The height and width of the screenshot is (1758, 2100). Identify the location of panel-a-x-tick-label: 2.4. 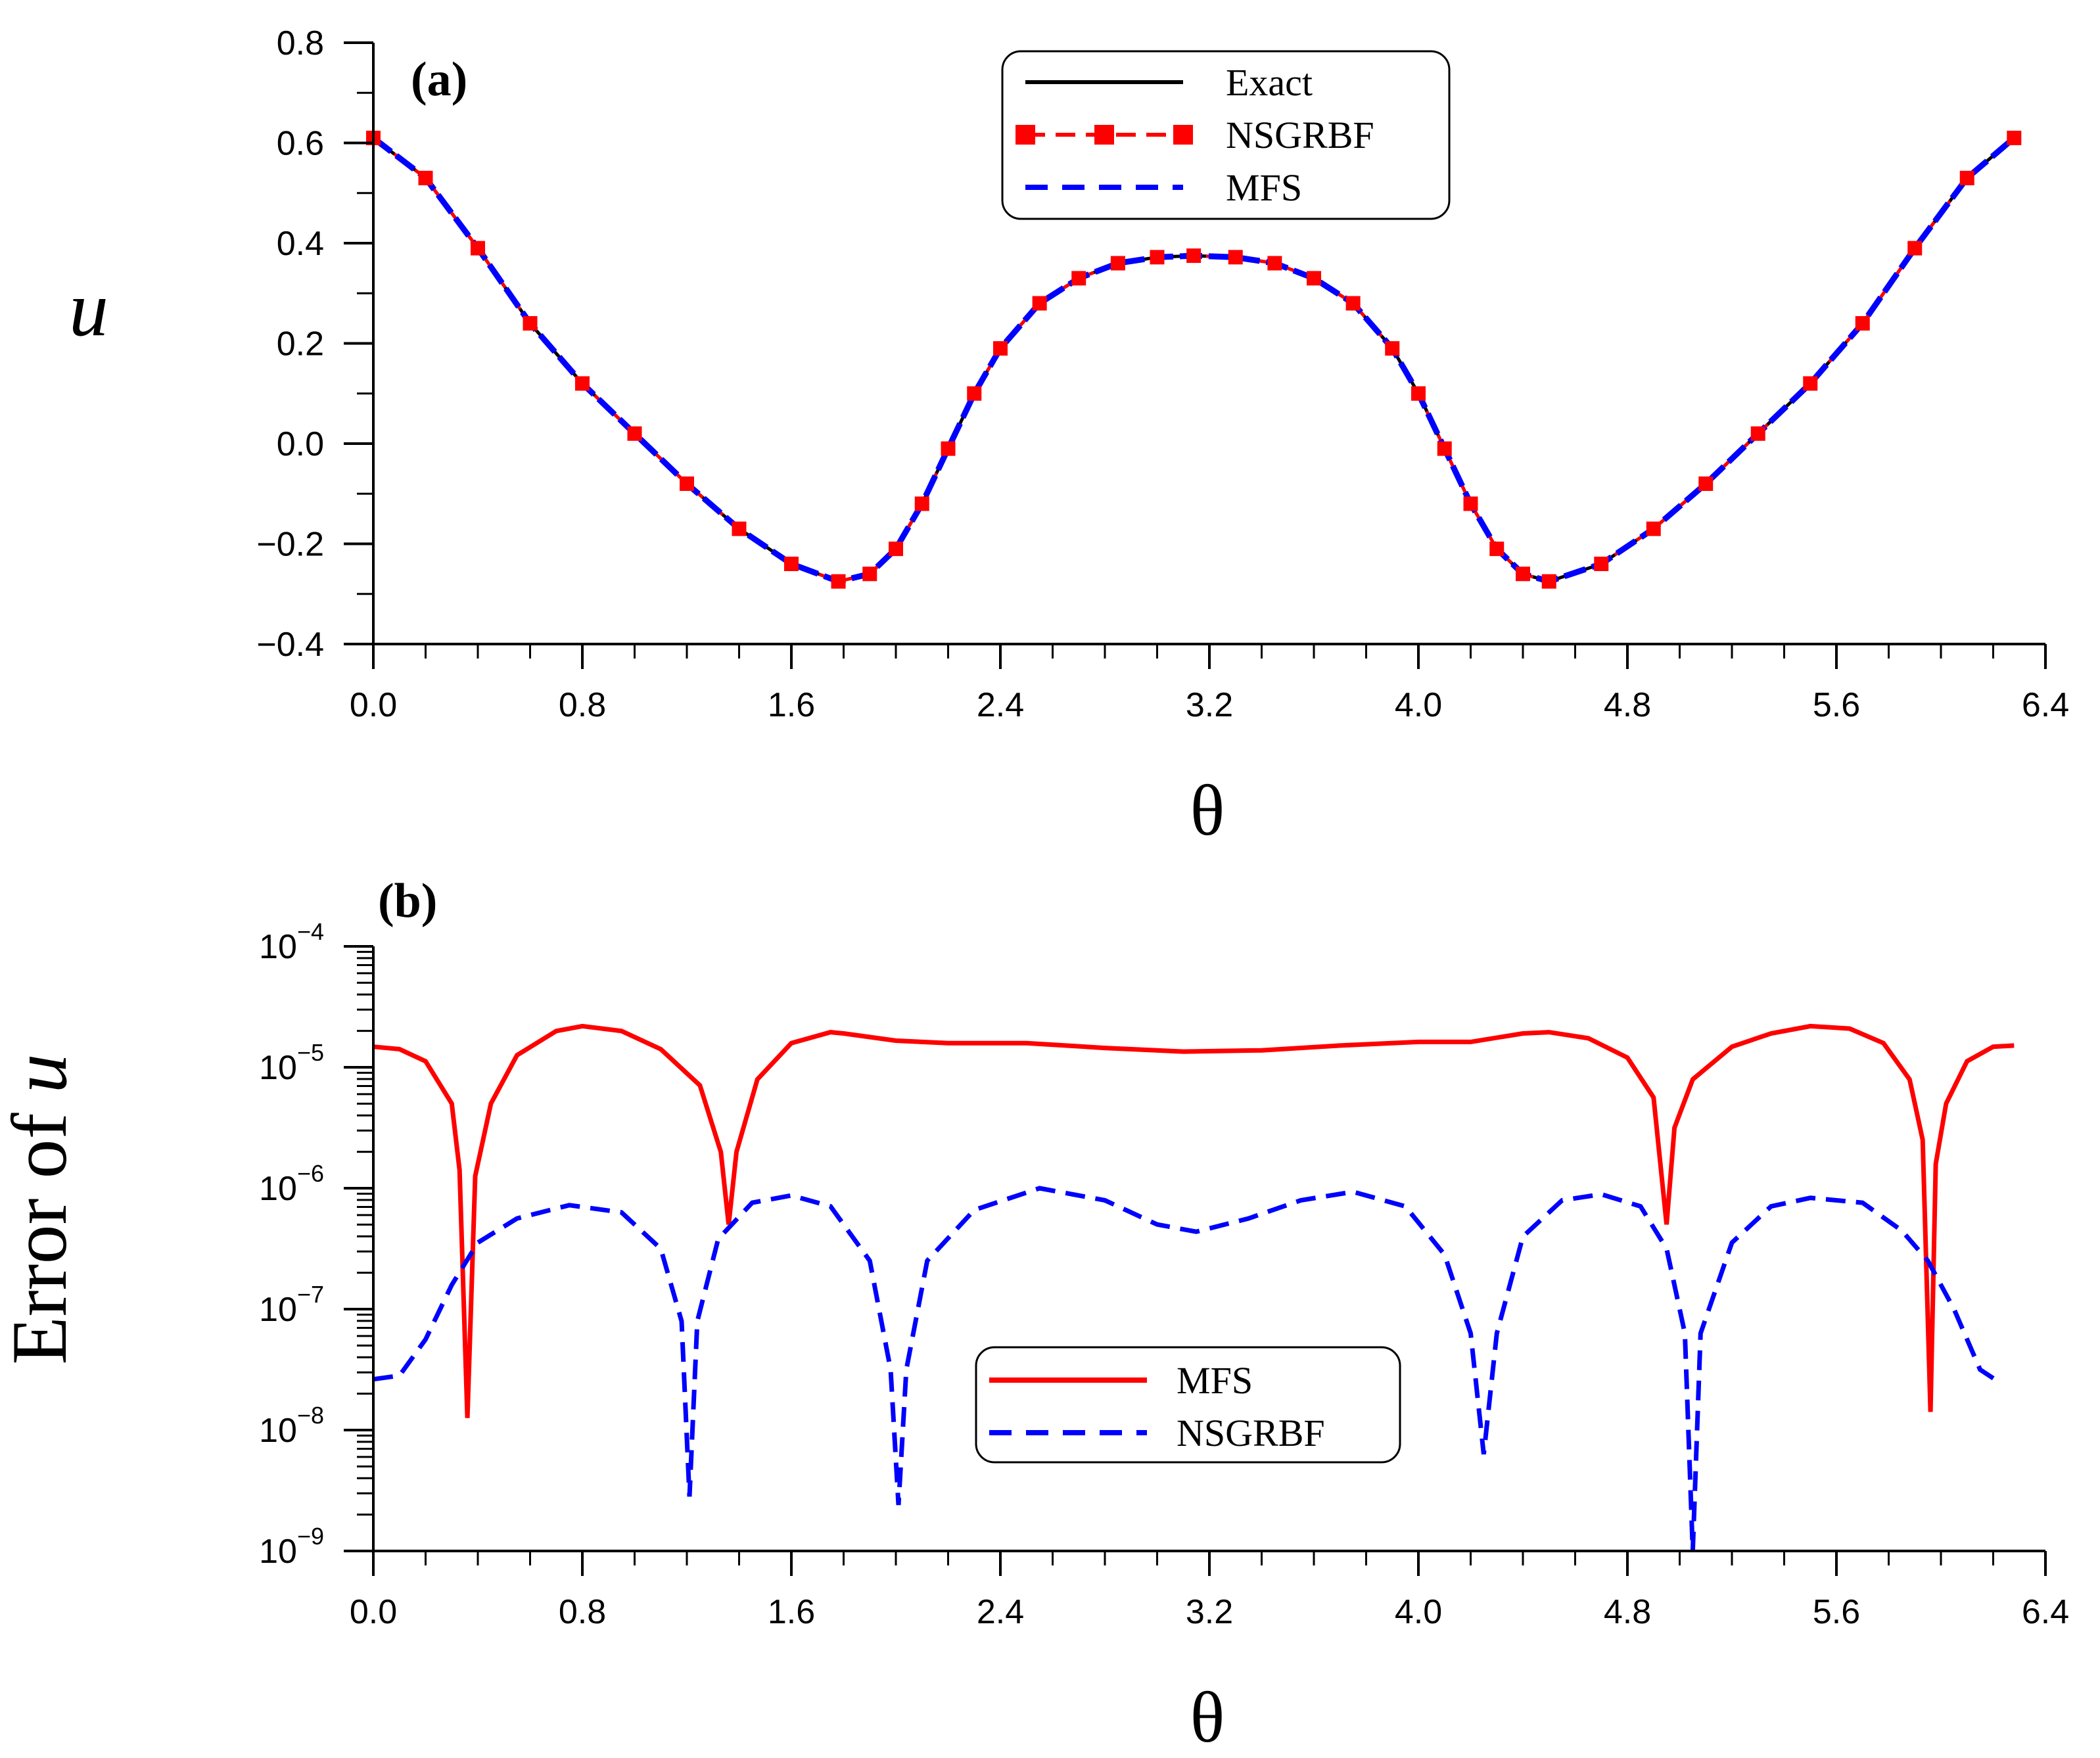
(1001, 705).